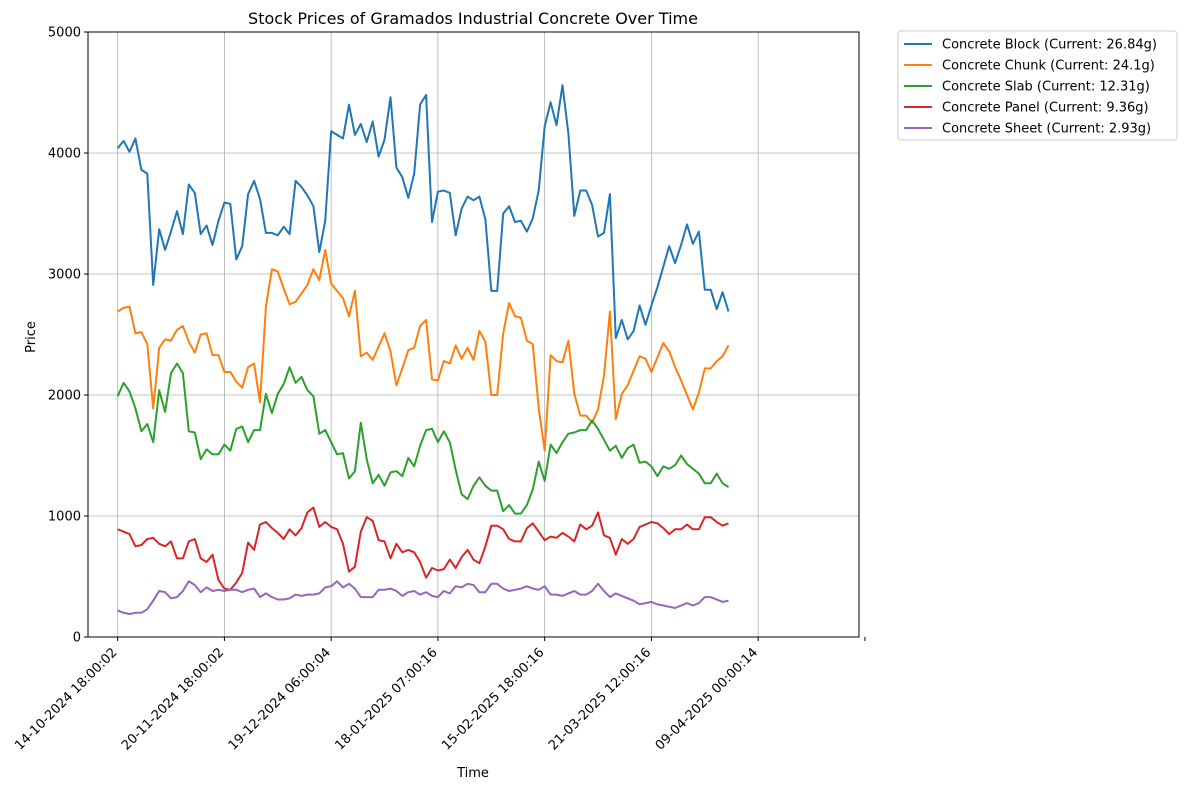 The width and height of the screenshot is (1187, 789). What do you see at coordinates (64, 33) in the screenshot?
I see `y-tick-label: 5000` at bounding box center [64, 33].